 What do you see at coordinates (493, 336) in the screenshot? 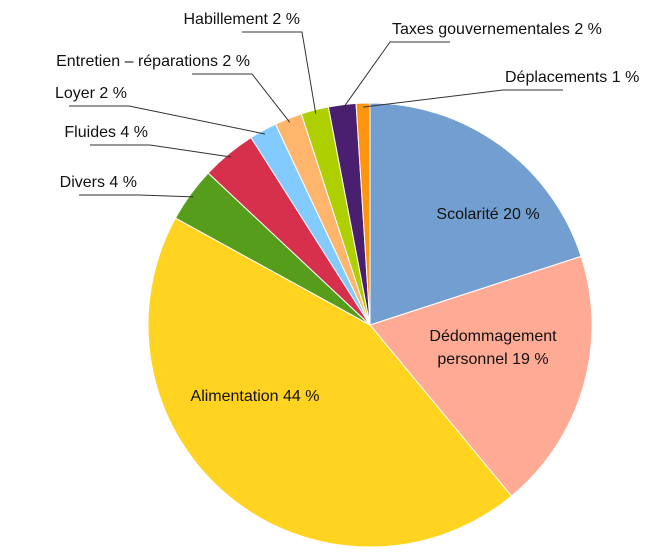
I see `slice-label: Dédommagement` at bounding box center [493, 336].